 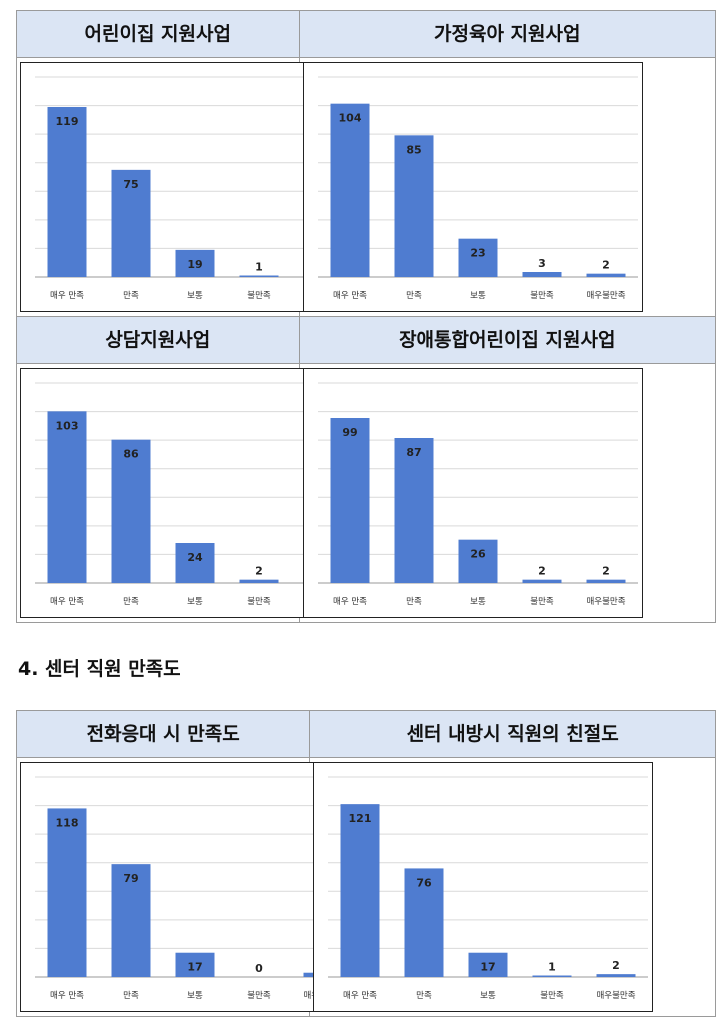 I want to click on chart-cell: 121 매우 만족 76 만족 17 보통 1 불만족 2 매우불만족, so click(x=512, y=887).